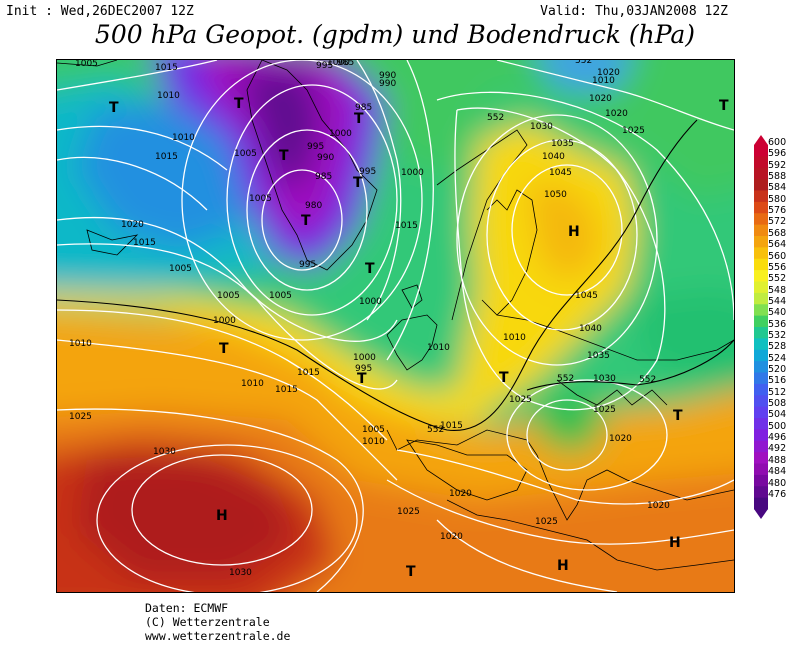 This screenshot has height=648, width=790. What do you see at coordinates (777, 369) in the screenshot?
I see `scale-label: 520` at bounding box center [777, 369].